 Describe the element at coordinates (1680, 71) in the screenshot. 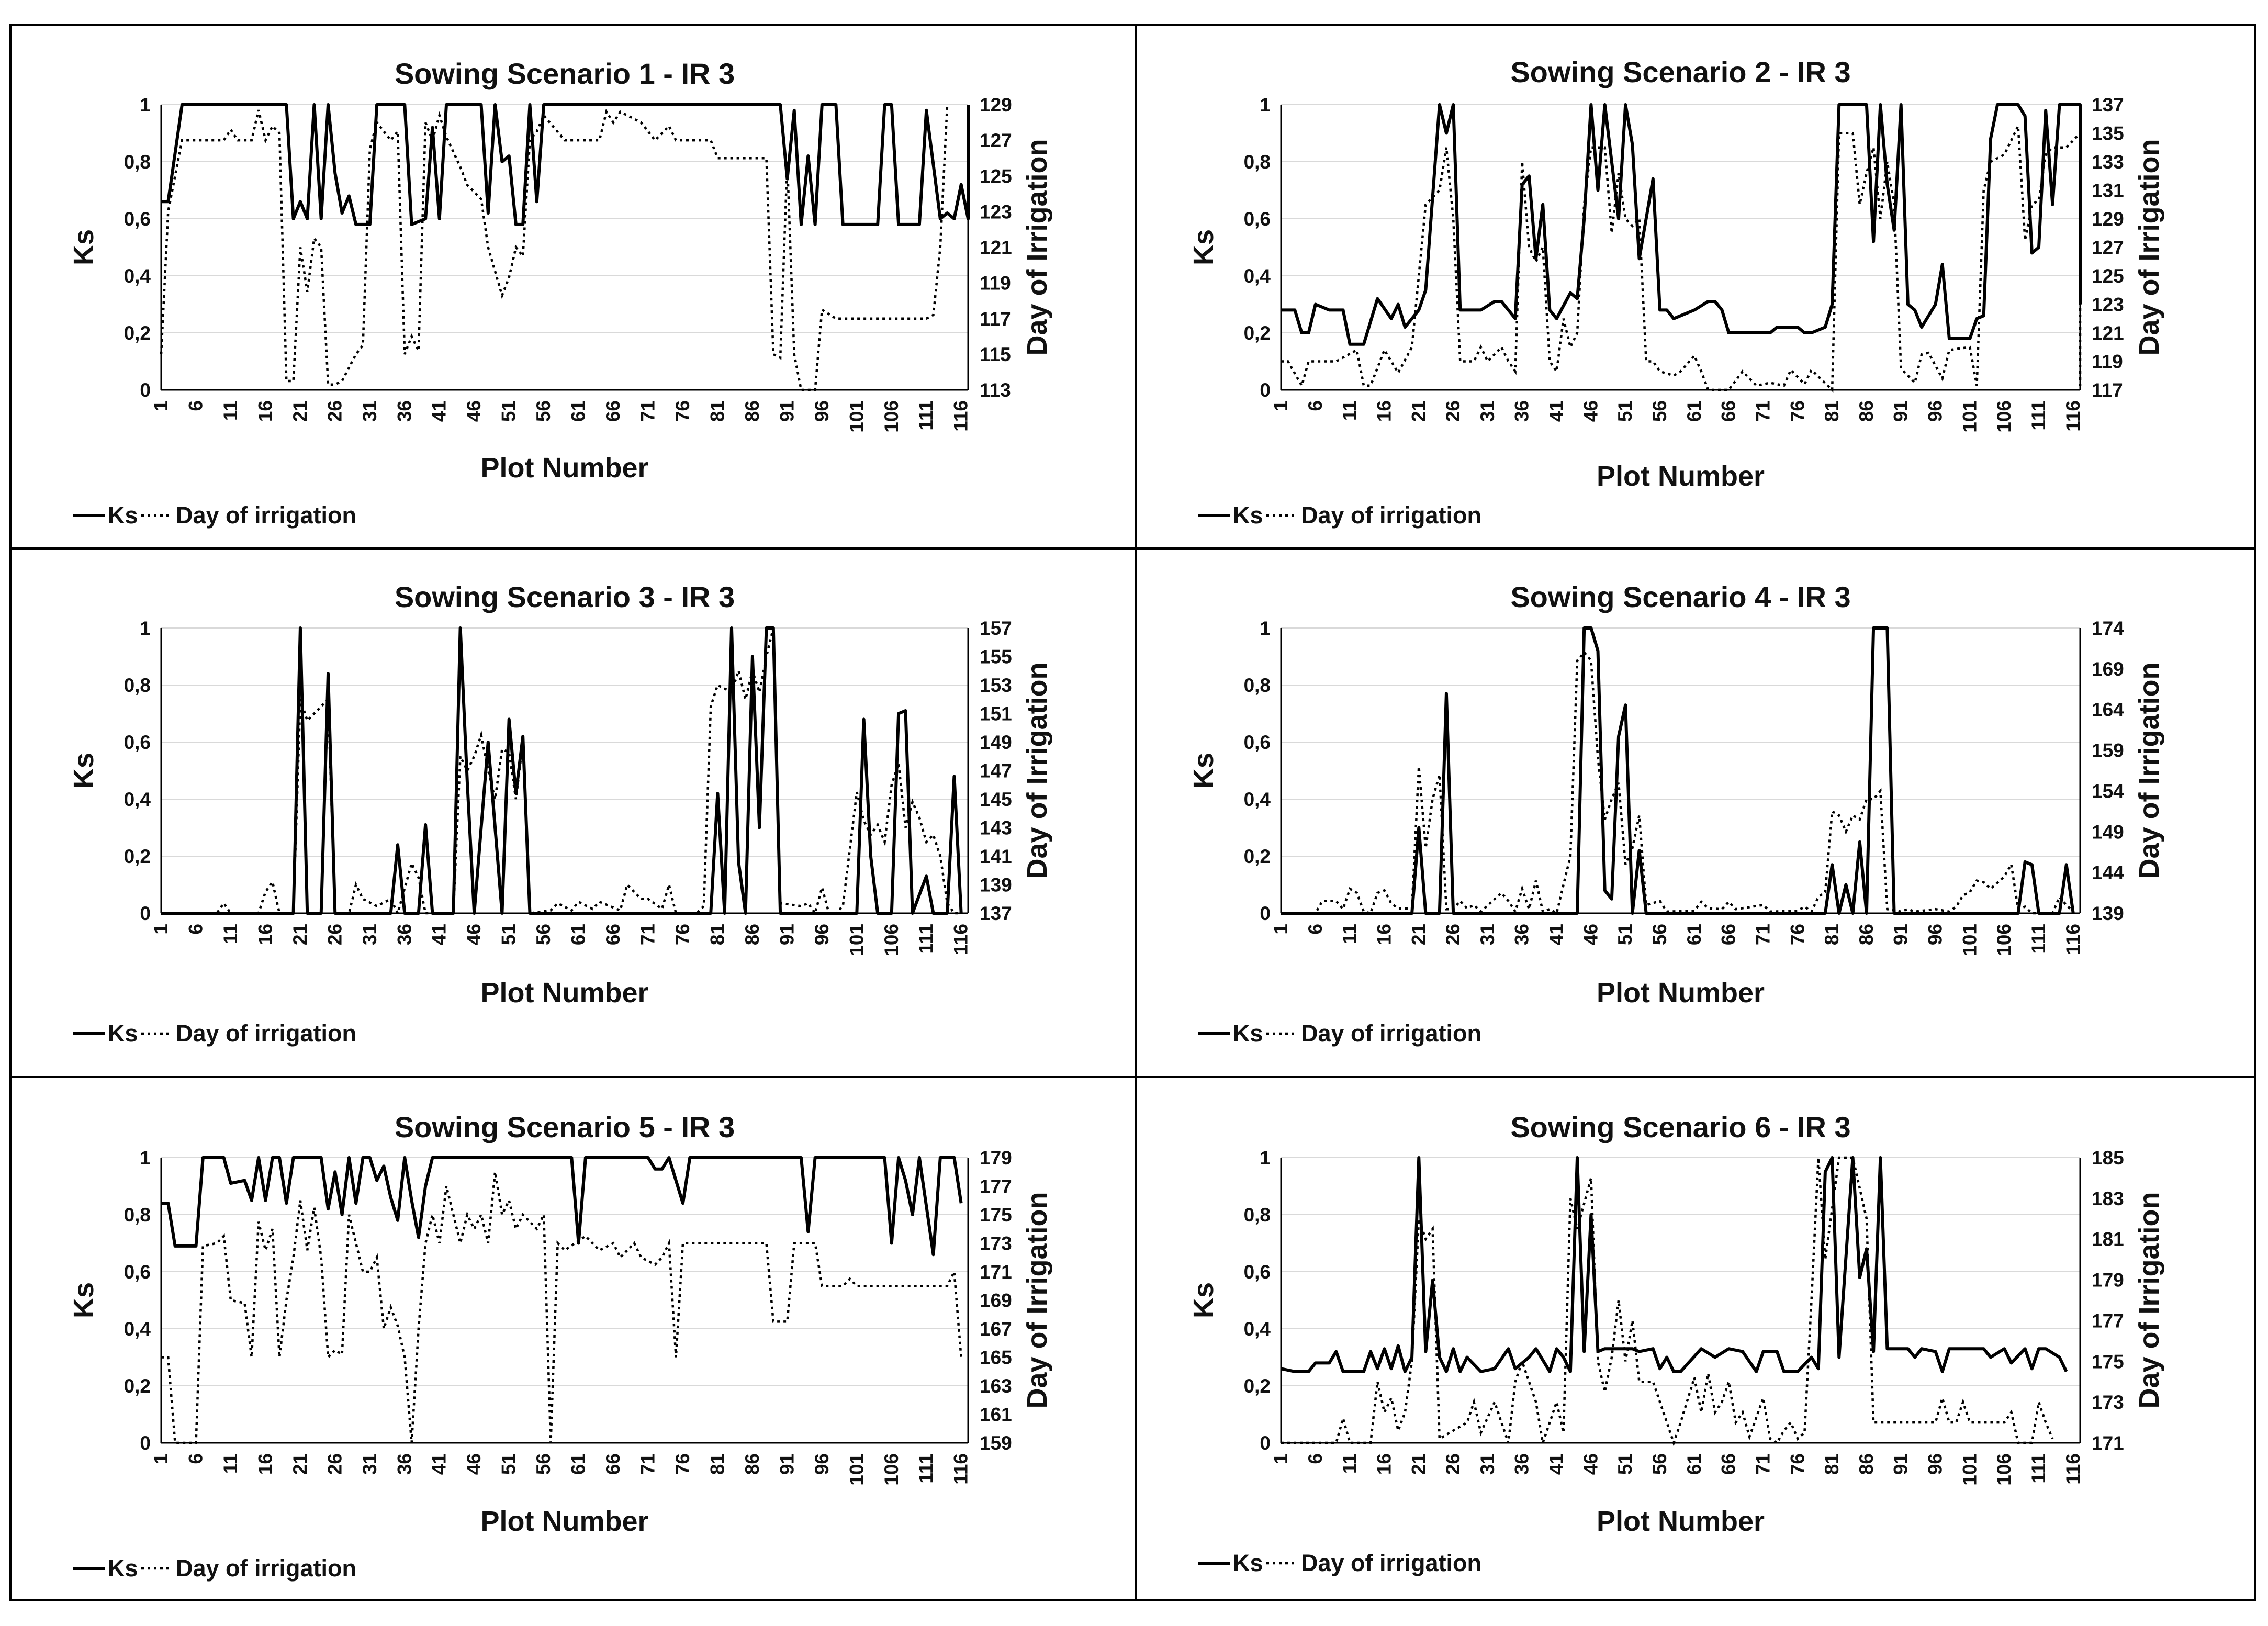

I see `chart-title: Sowing Scenario 2 - IR 3` at that location.